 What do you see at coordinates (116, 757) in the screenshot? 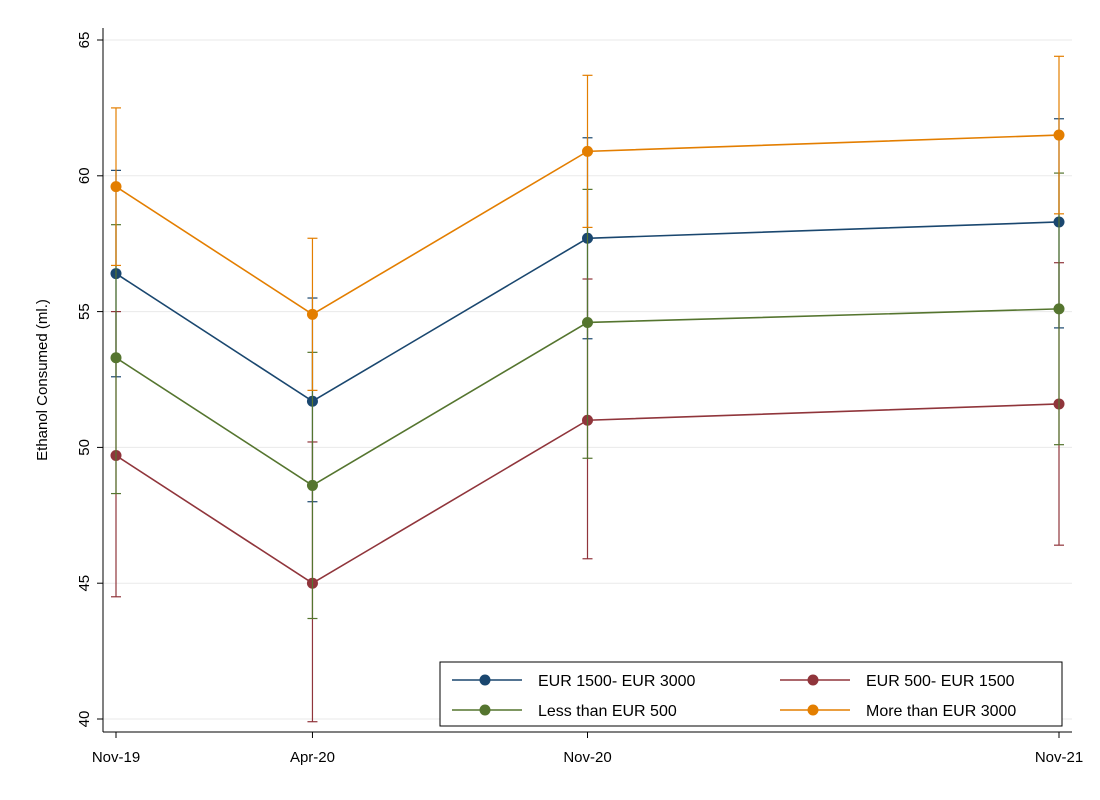
I see `x-tick-label: Nov-19` at bounding box center [116, 757].